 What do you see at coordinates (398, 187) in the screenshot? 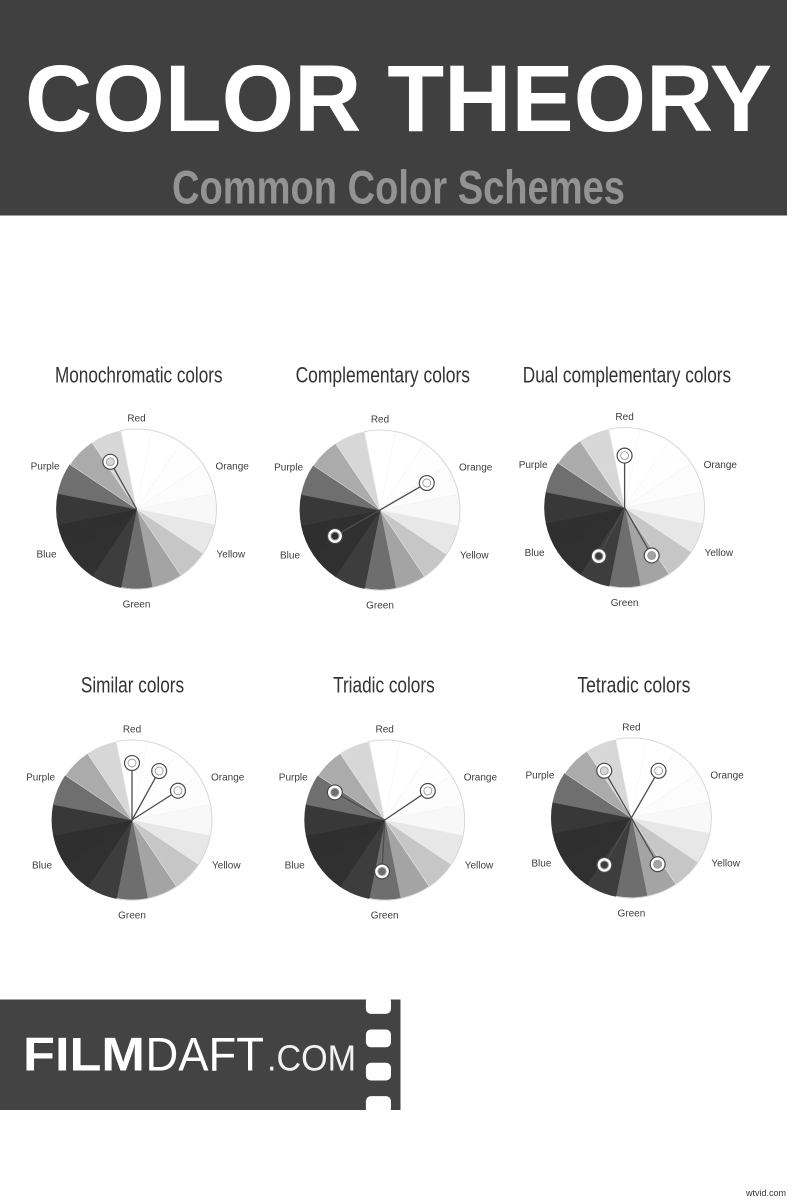
I see `svg-text: Common Color Schemes` at bounding box center [398, 187].